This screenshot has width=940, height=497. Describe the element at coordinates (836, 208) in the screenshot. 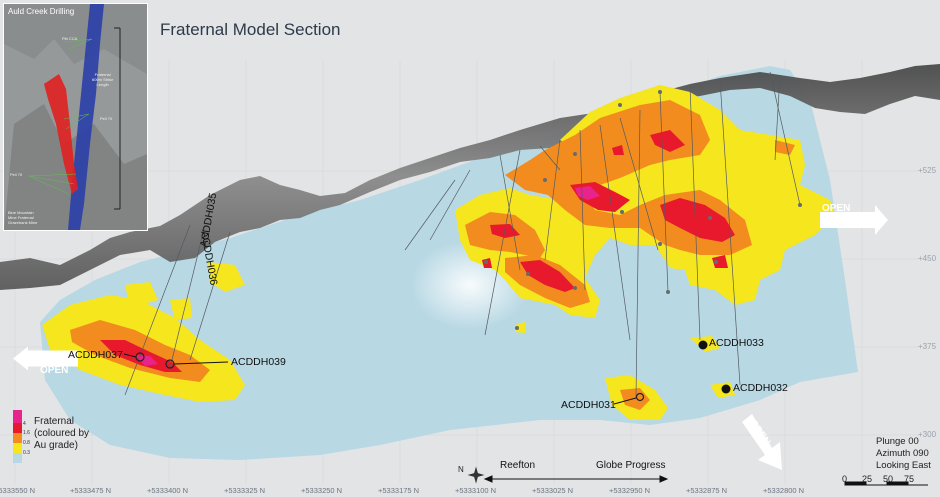

I see `open-label-right: OPEN` at that location.